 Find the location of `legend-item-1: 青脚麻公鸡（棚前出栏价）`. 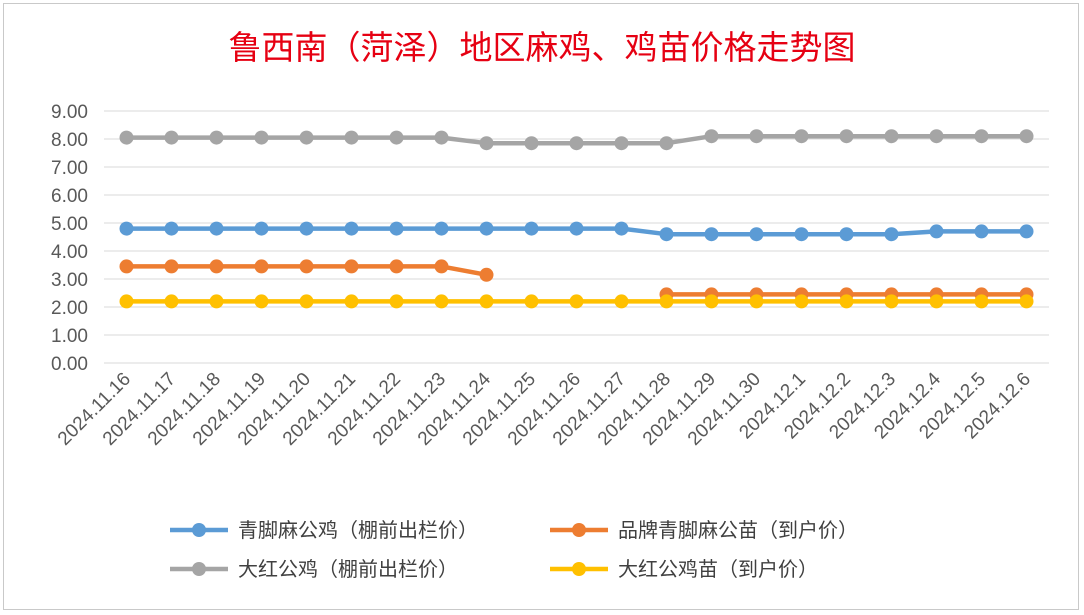

legend-item-1: 青脚麻公鸡（棚前出栏价） is located at coordinates (324, 530).